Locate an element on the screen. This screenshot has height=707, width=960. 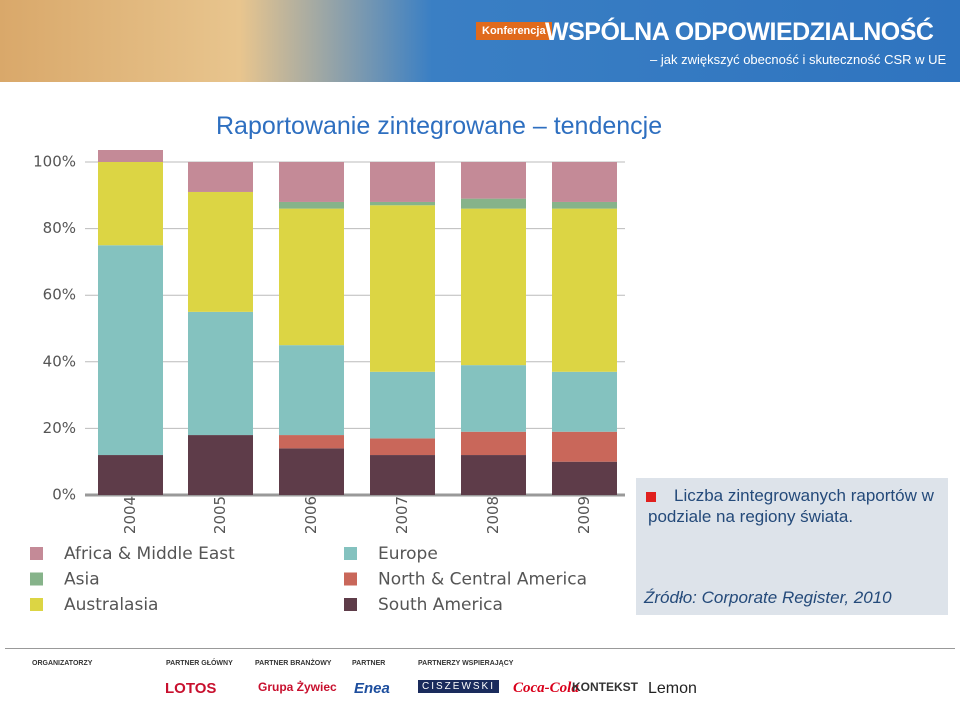
x-tick-label: 2008 is located at coordinates (493, 515).